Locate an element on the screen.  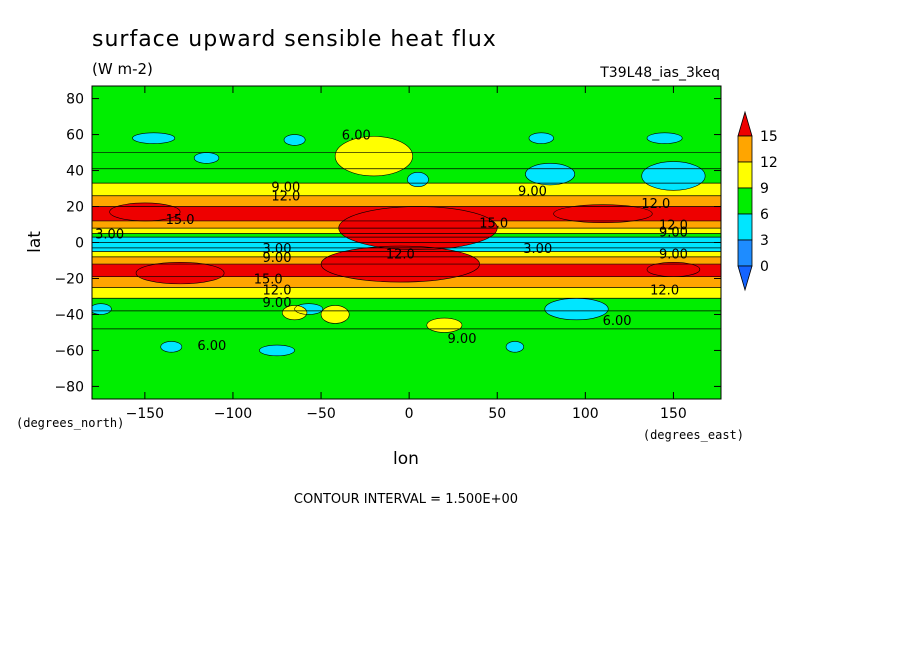
x-axis-label: lon is located at coordinates (406, 459).